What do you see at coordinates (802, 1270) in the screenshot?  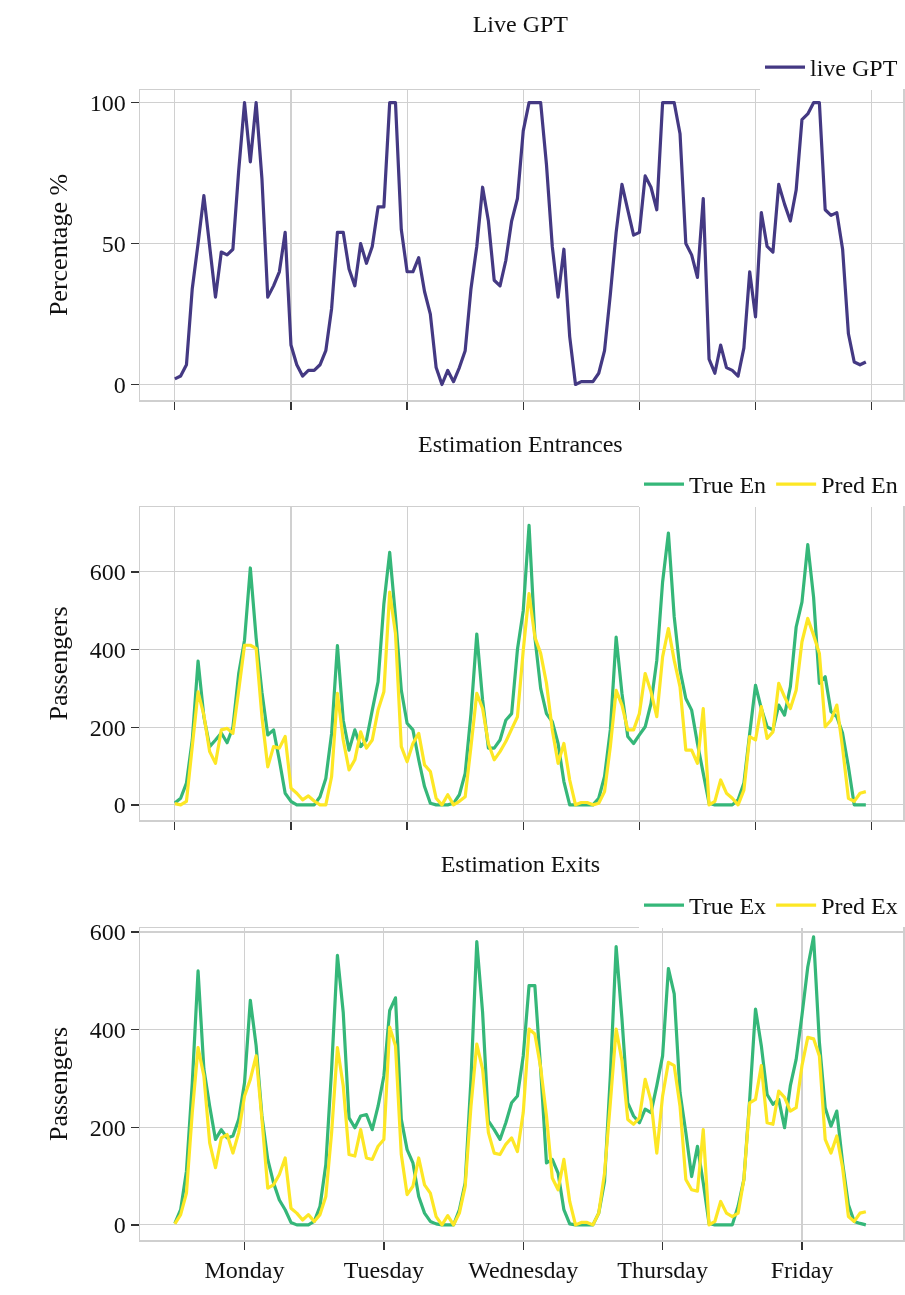 I see `x-tick-label: Friday` at bounding box center [802, 1270].